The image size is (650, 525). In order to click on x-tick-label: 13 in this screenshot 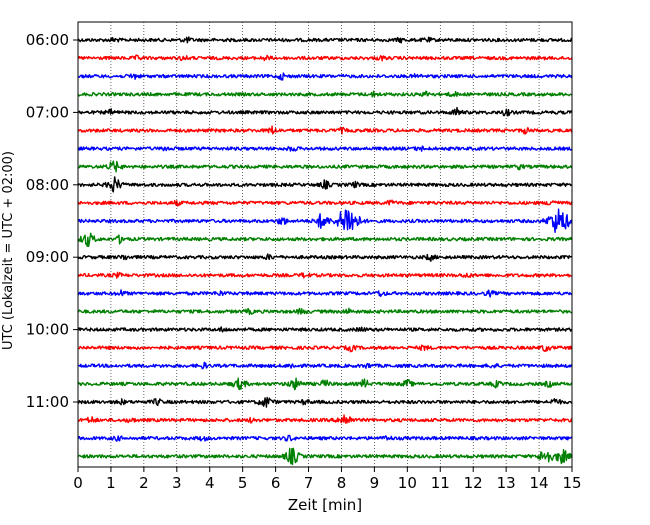, I will do `click(506, 483)`.